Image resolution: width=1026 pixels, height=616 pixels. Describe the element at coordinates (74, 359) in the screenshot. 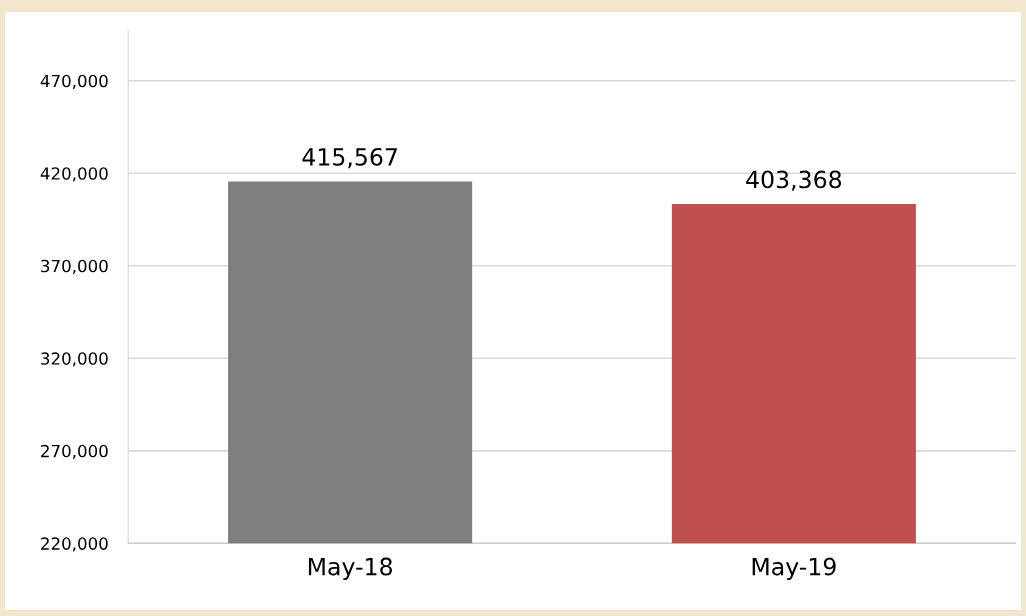

I see `y-tick-label: 320,000` at that location.